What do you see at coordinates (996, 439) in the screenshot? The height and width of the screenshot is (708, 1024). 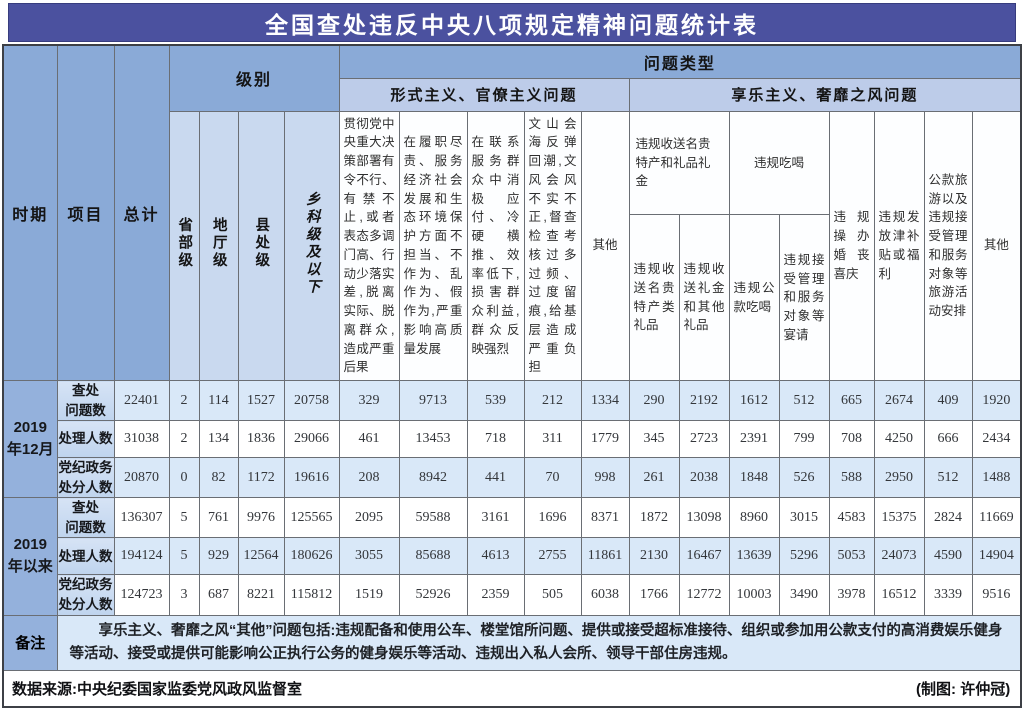 I see `data-cell: 2434` at bounding box center [996, 439].